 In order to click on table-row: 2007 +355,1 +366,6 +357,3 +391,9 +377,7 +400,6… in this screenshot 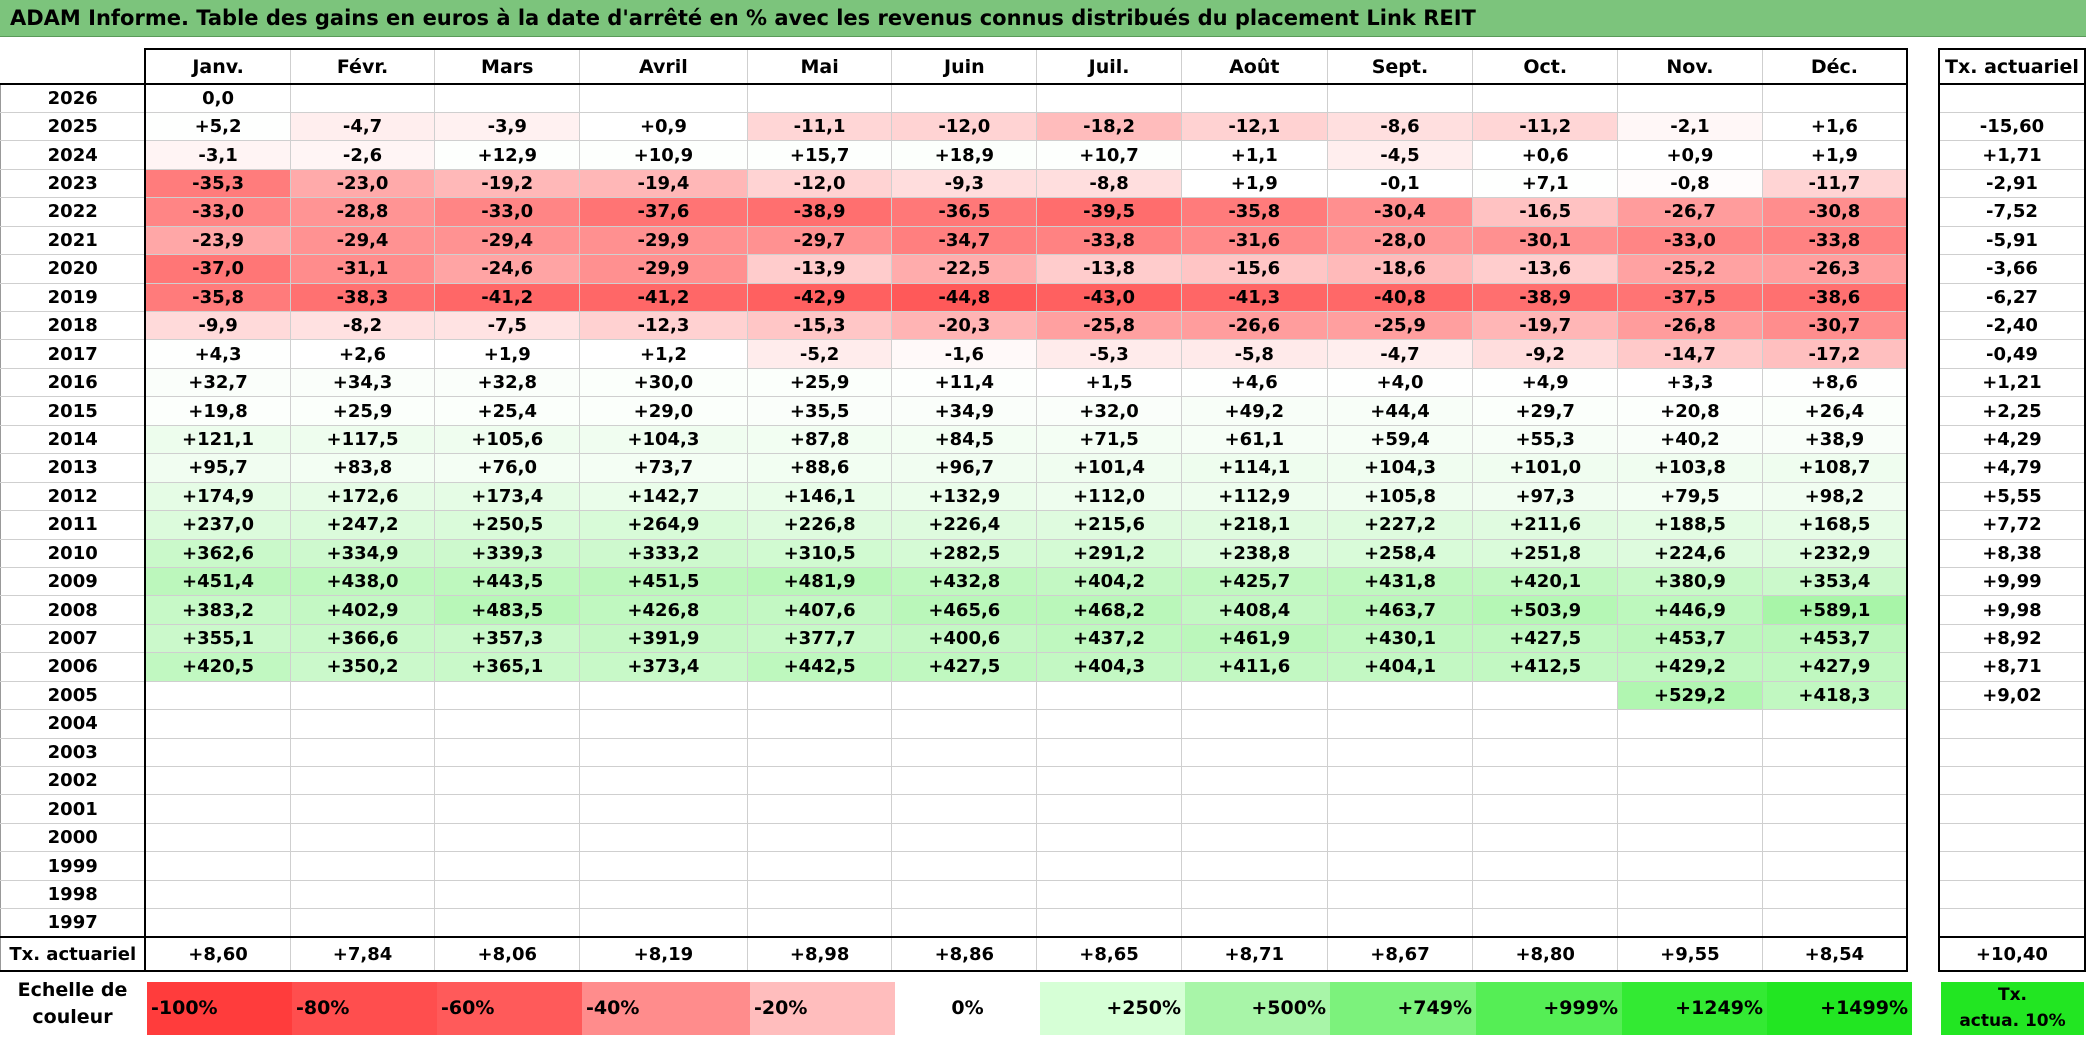, I will do `click(1043, 638)`.